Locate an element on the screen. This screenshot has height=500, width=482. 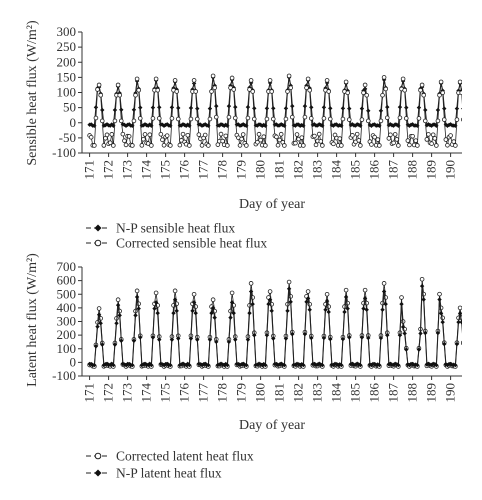
x-tick-label: 190 is located at coordinates (450, 170).